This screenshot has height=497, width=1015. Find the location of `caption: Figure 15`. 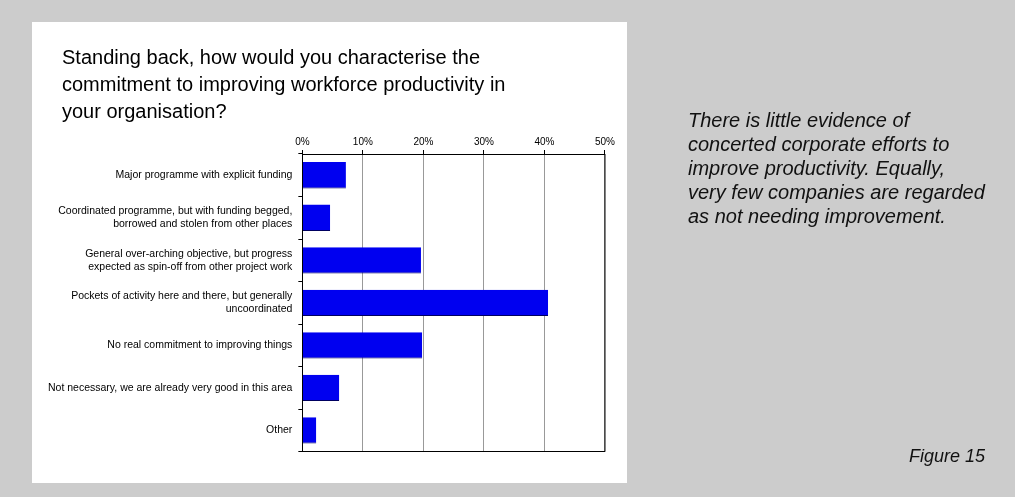

caption: Figure 15 is located at coordinates (946, 456).